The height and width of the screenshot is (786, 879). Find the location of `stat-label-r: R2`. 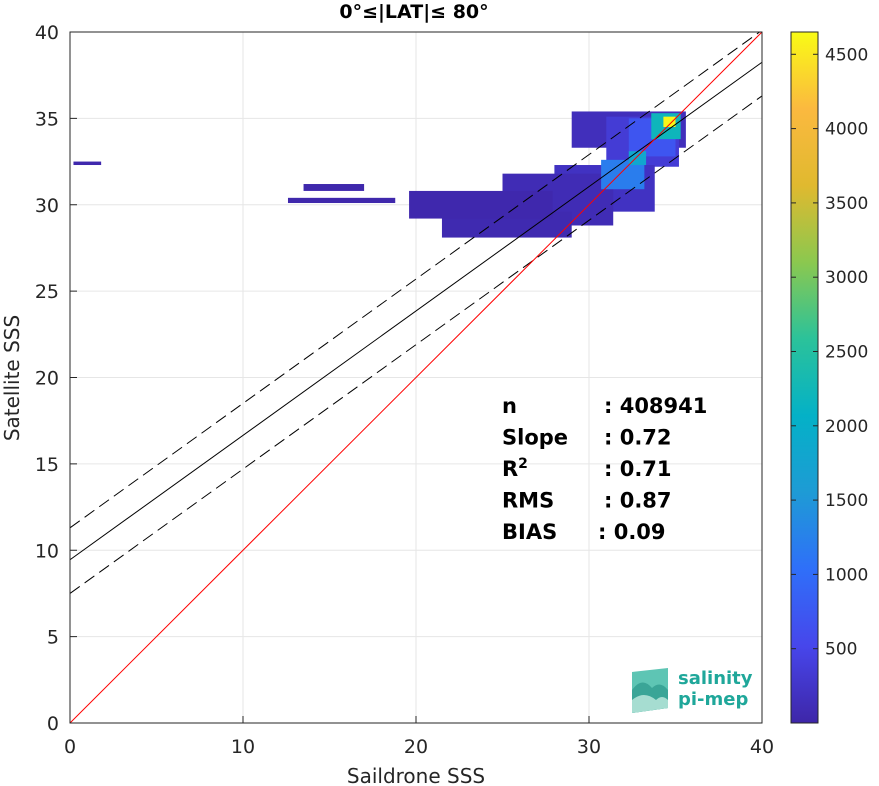

stat-label-r: R2 is located at coordinates (515, 468).